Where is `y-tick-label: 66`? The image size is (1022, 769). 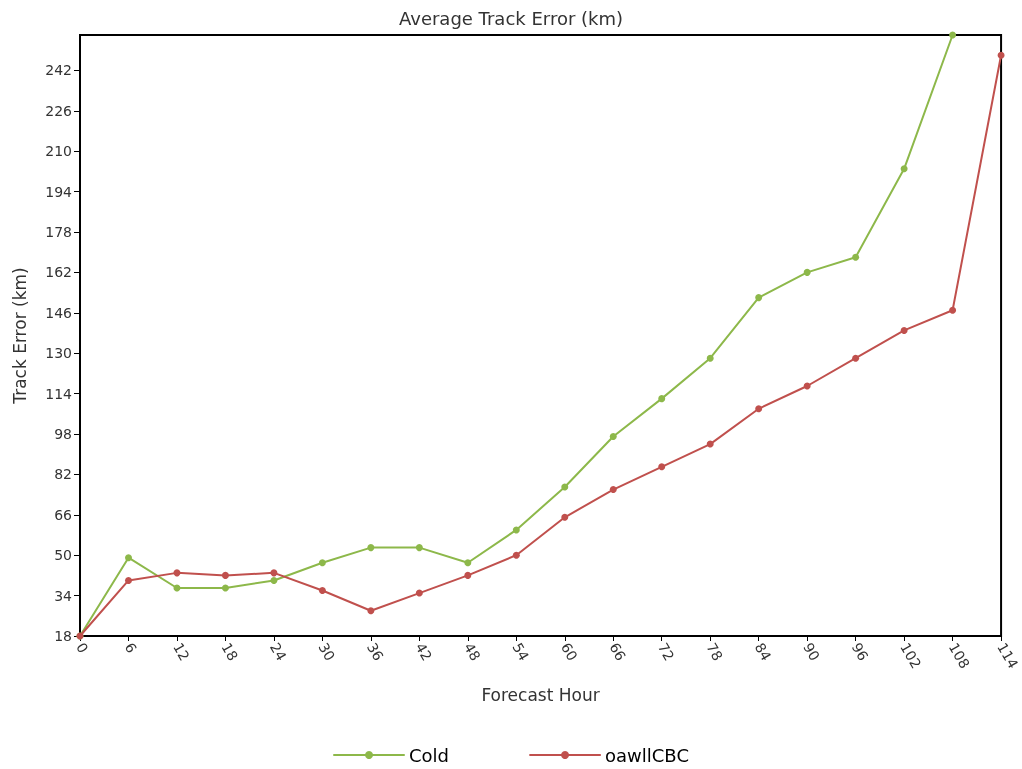
y-tick-label: 66 is located at coordinates (63, 514).